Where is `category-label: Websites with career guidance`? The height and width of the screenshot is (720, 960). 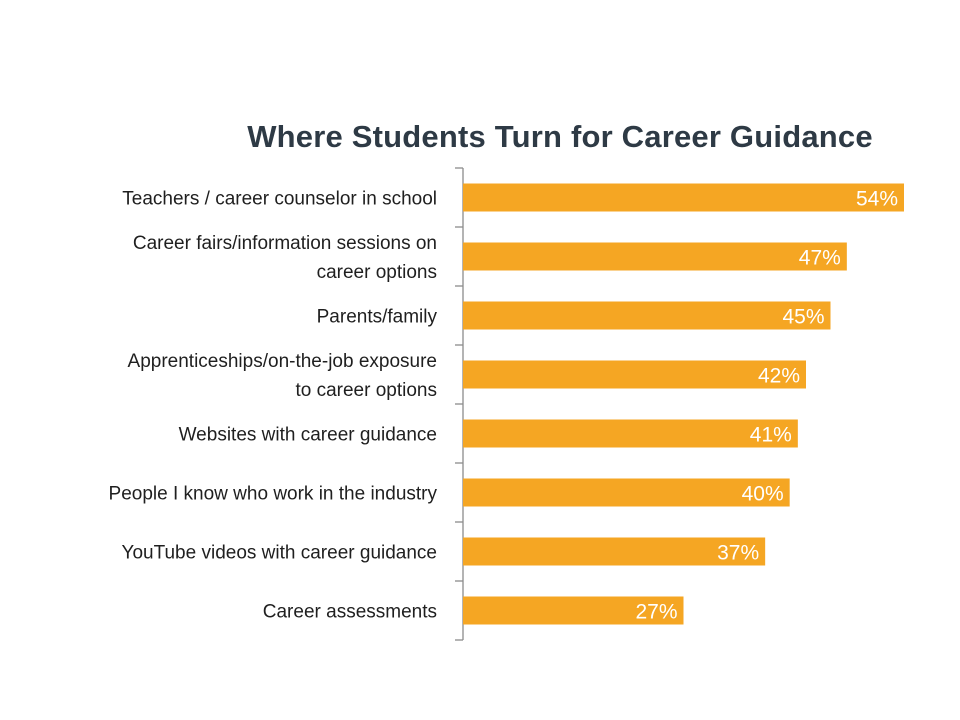 category-label: Websites with career guidance is located at coordinates (308, 435).